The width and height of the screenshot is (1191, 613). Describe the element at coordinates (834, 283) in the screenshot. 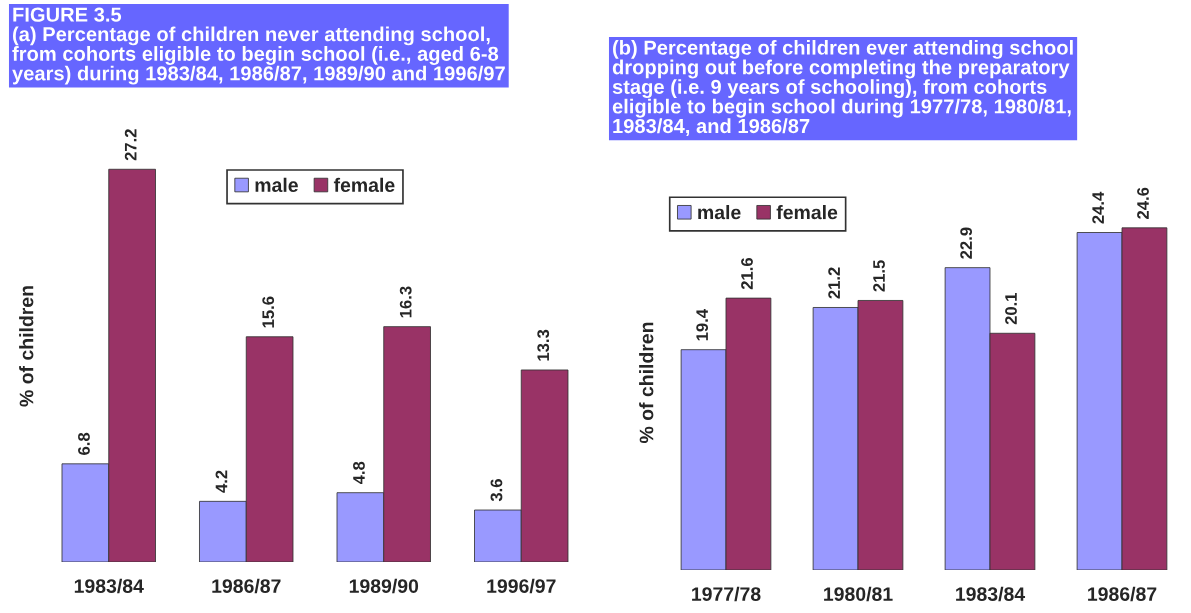

I see `data-label: 21.2` at that location.